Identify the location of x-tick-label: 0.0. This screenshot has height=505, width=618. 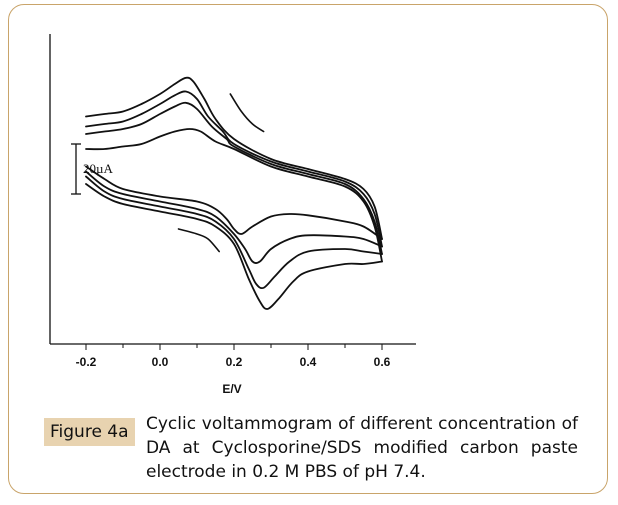
(160, 362).